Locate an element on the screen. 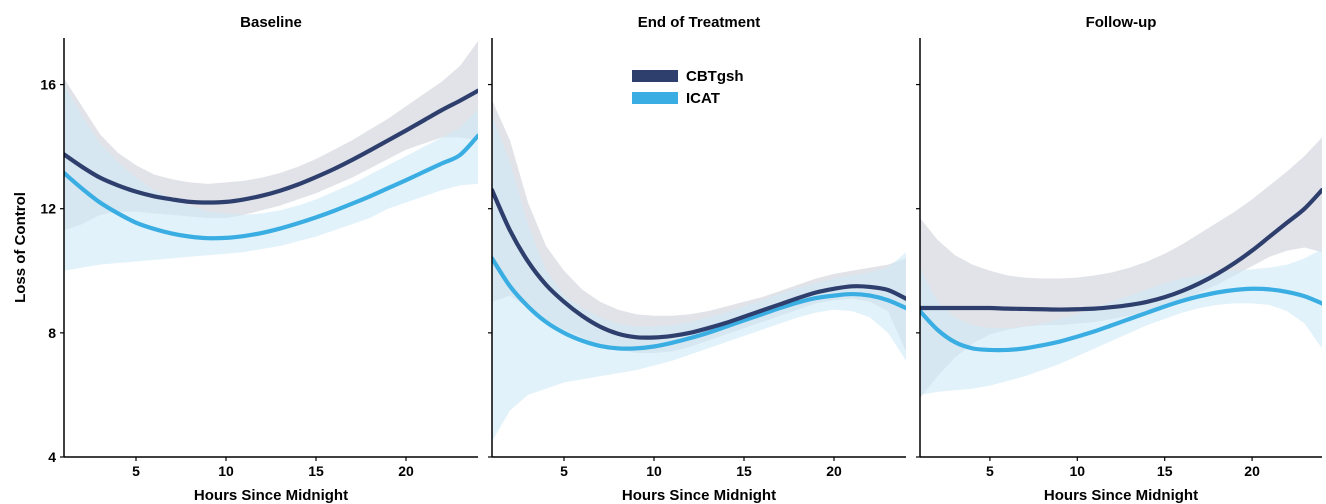  confidence-band-cbtgsh is located at coordinates (271, 136).